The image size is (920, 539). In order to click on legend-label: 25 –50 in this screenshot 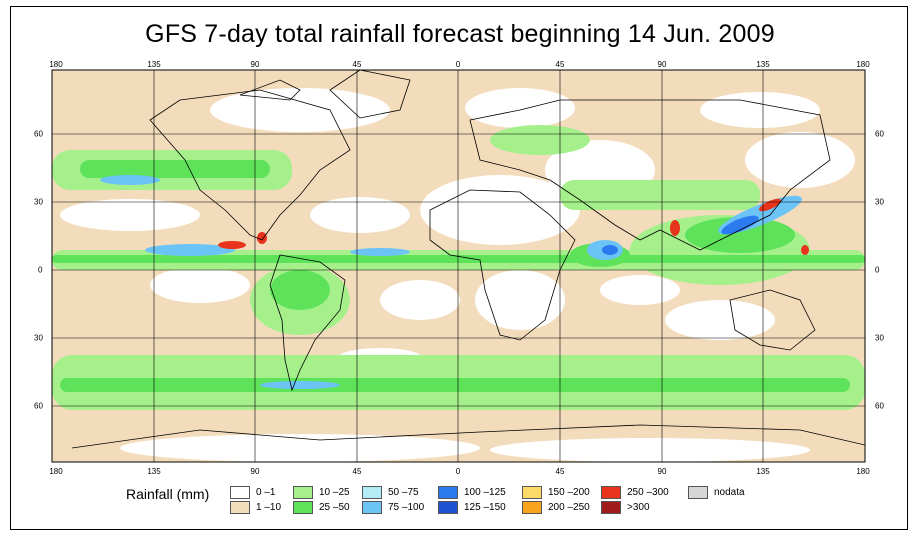, I will do `click(334, 507)`.